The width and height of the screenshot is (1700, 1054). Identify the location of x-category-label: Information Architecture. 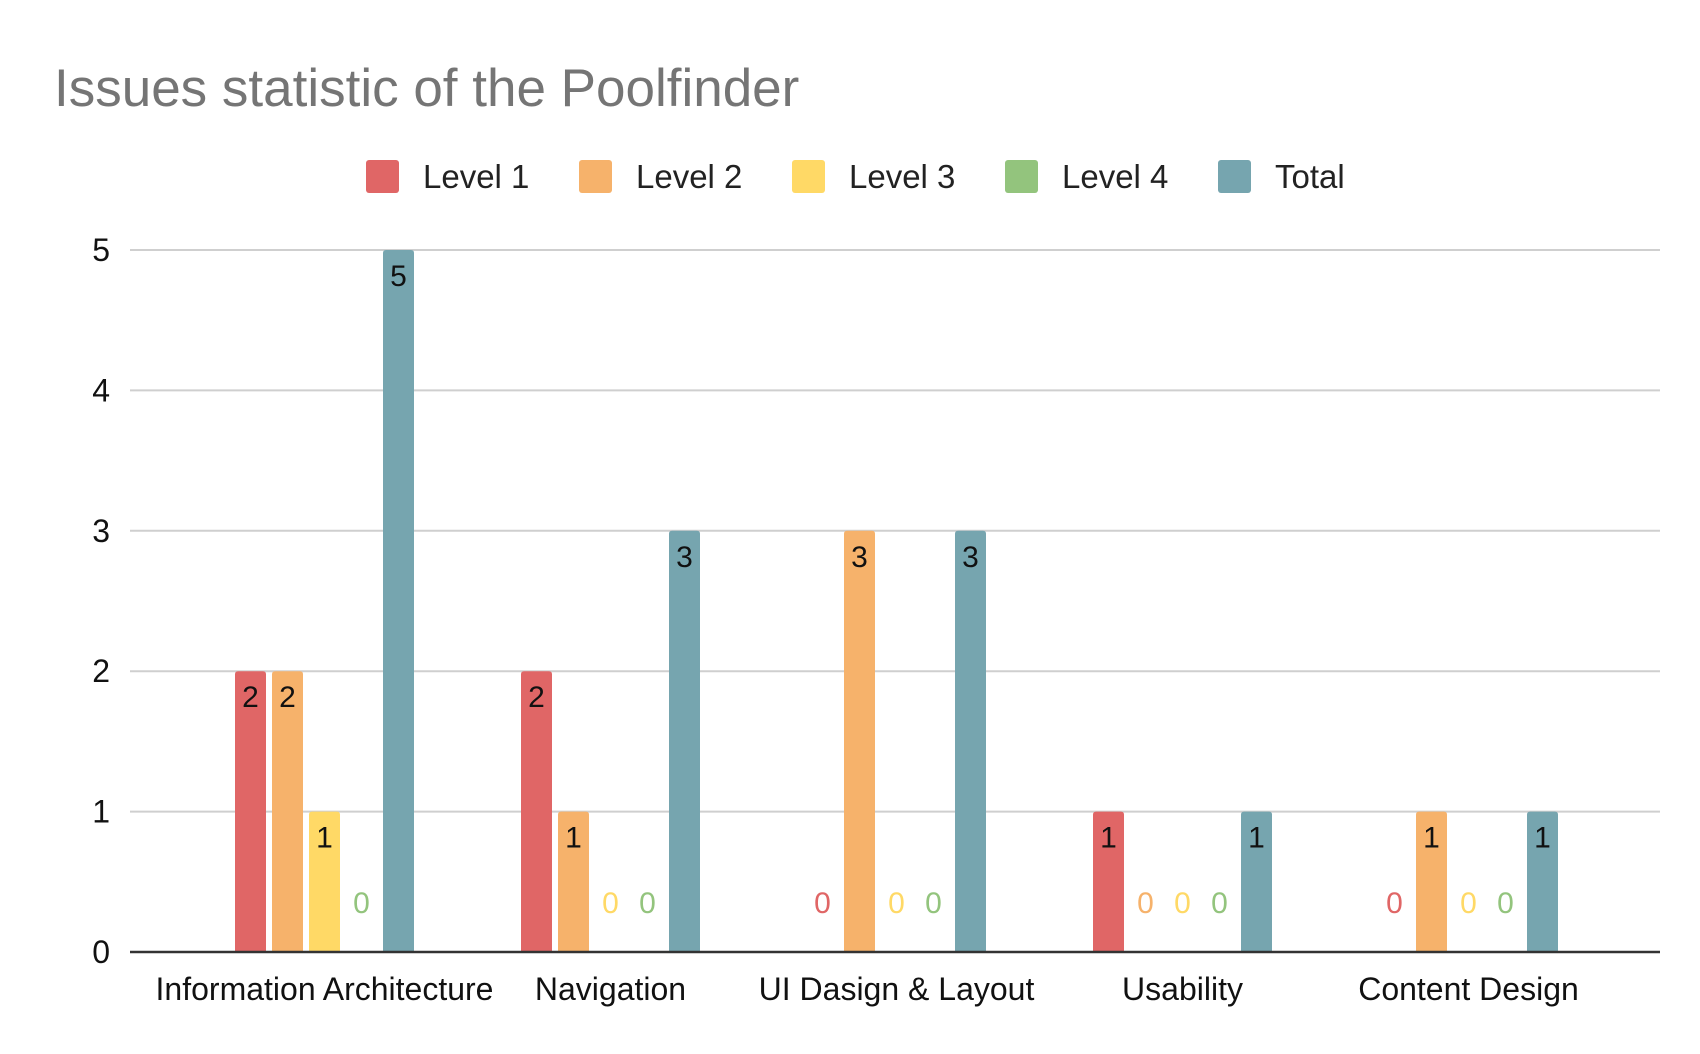
(325, 989).